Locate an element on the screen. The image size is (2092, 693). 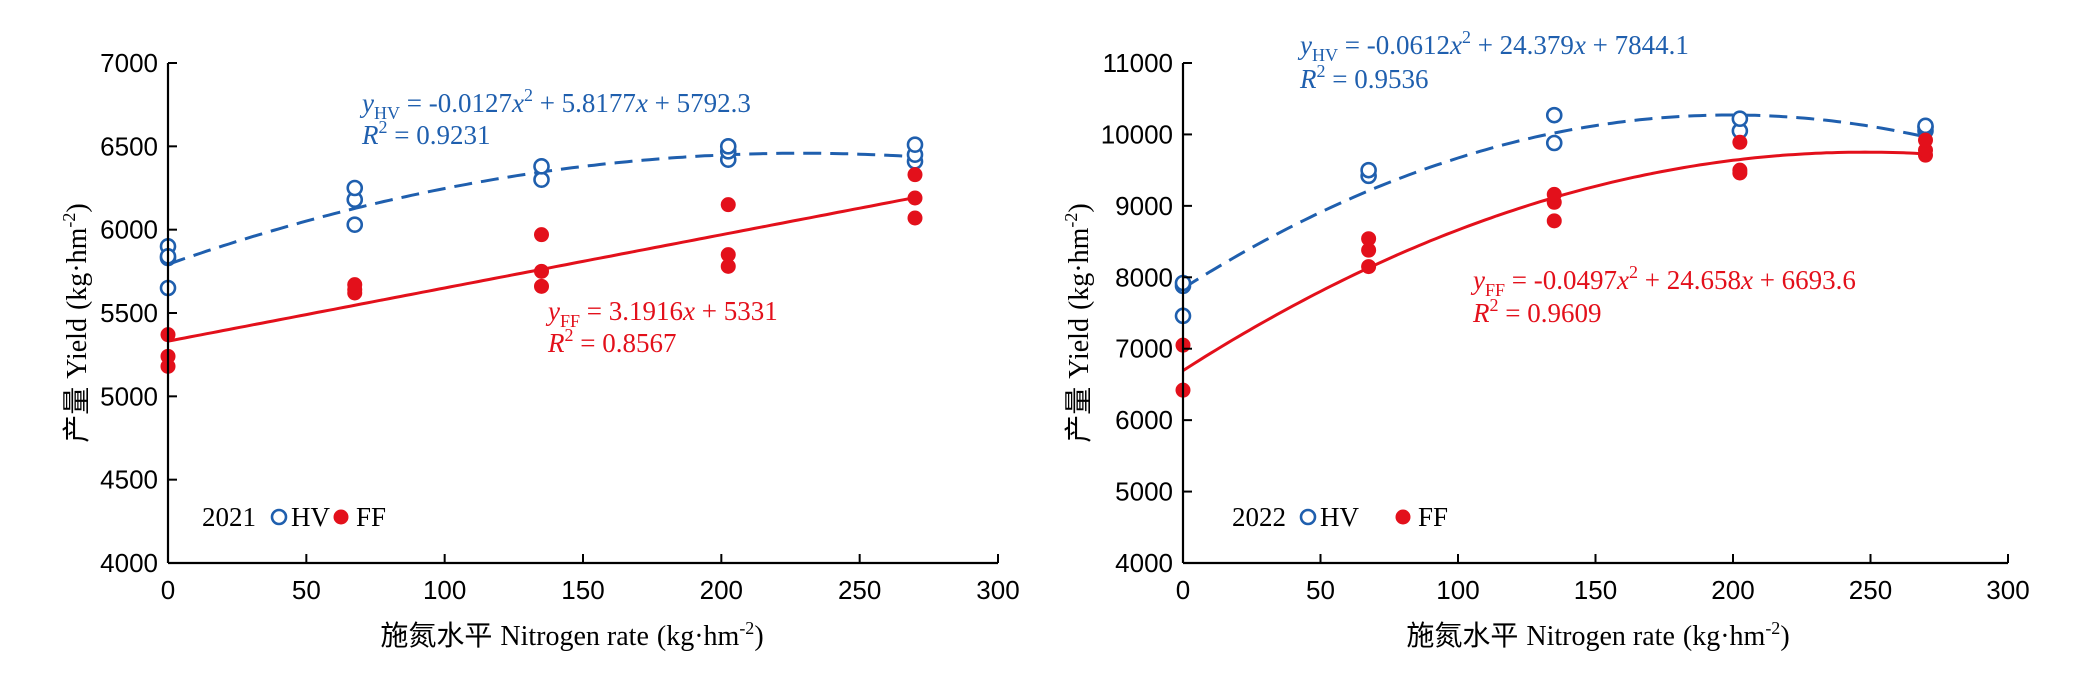
hv-equation: yHV = -0.0127x2 + 5.8177x + 5792.3 is located at coordinates (555, 104).